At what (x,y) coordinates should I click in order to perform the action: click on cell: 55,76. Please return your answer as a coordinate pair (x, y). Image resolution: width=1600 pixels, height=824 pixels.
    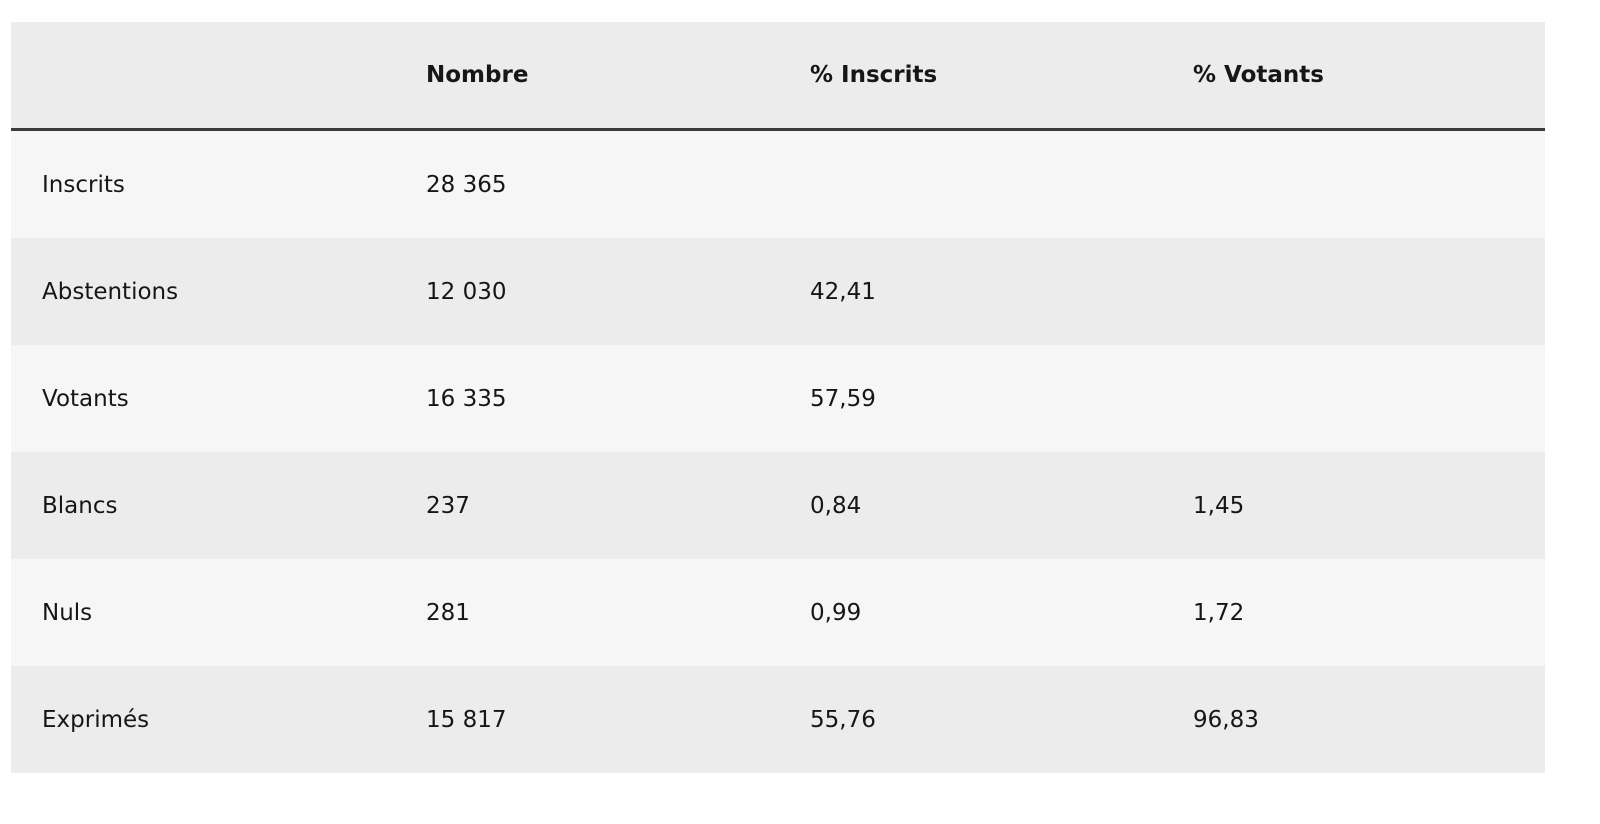
    Looking at the image, I should click on (970, 719).